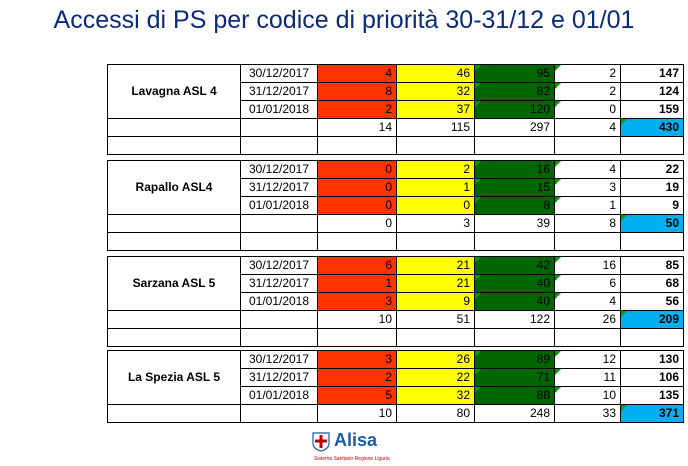  What do you see at coordinates (514, 413) in the screenshot?
I see `sum-green-cell: 248` at bounding box center [514, 413].